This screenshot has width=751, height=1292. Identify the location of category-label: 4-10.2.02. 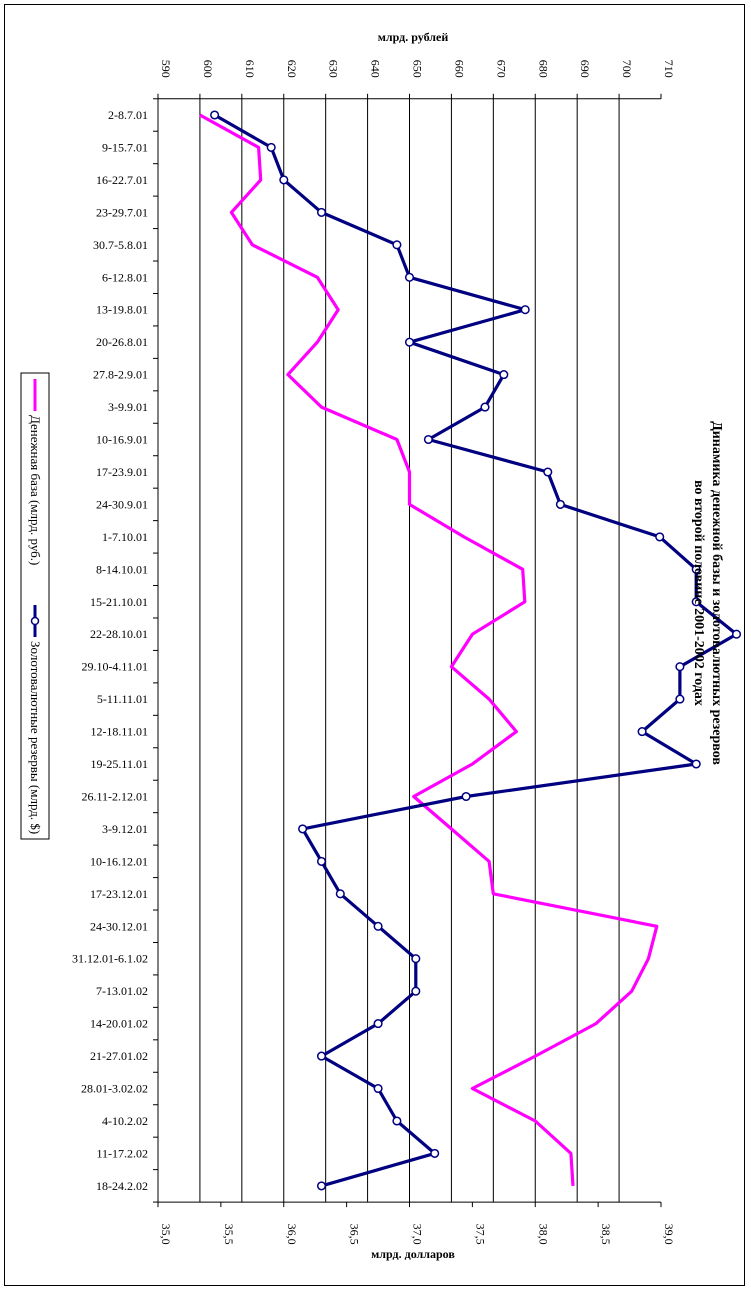
(125, 1121).